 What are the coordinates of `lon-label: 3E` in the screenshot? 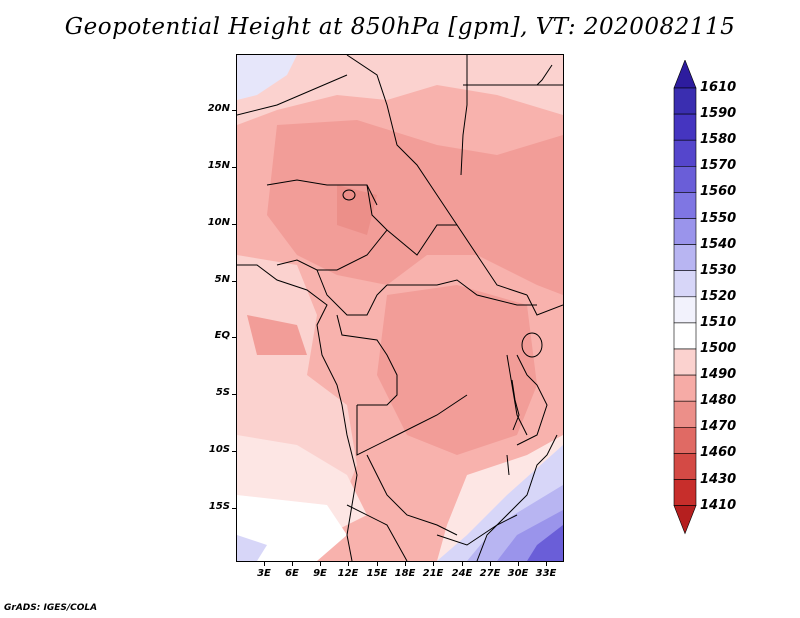 It's located at (264, 573).